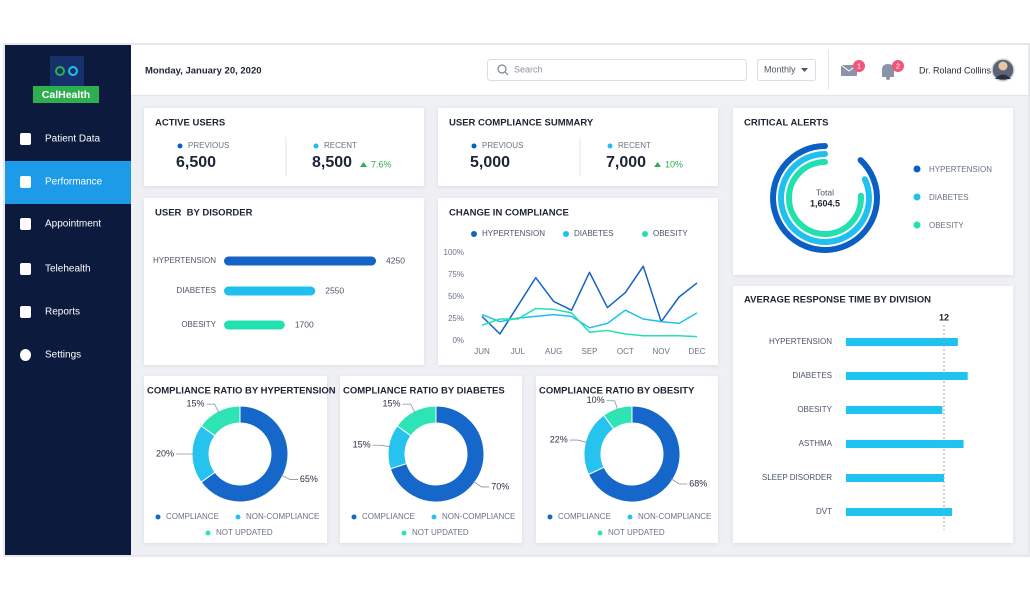  What do you see at coordinates (458, 340) in the screenshot?
I see `y-tick-label: 0%` at bounding box center [458, 340].